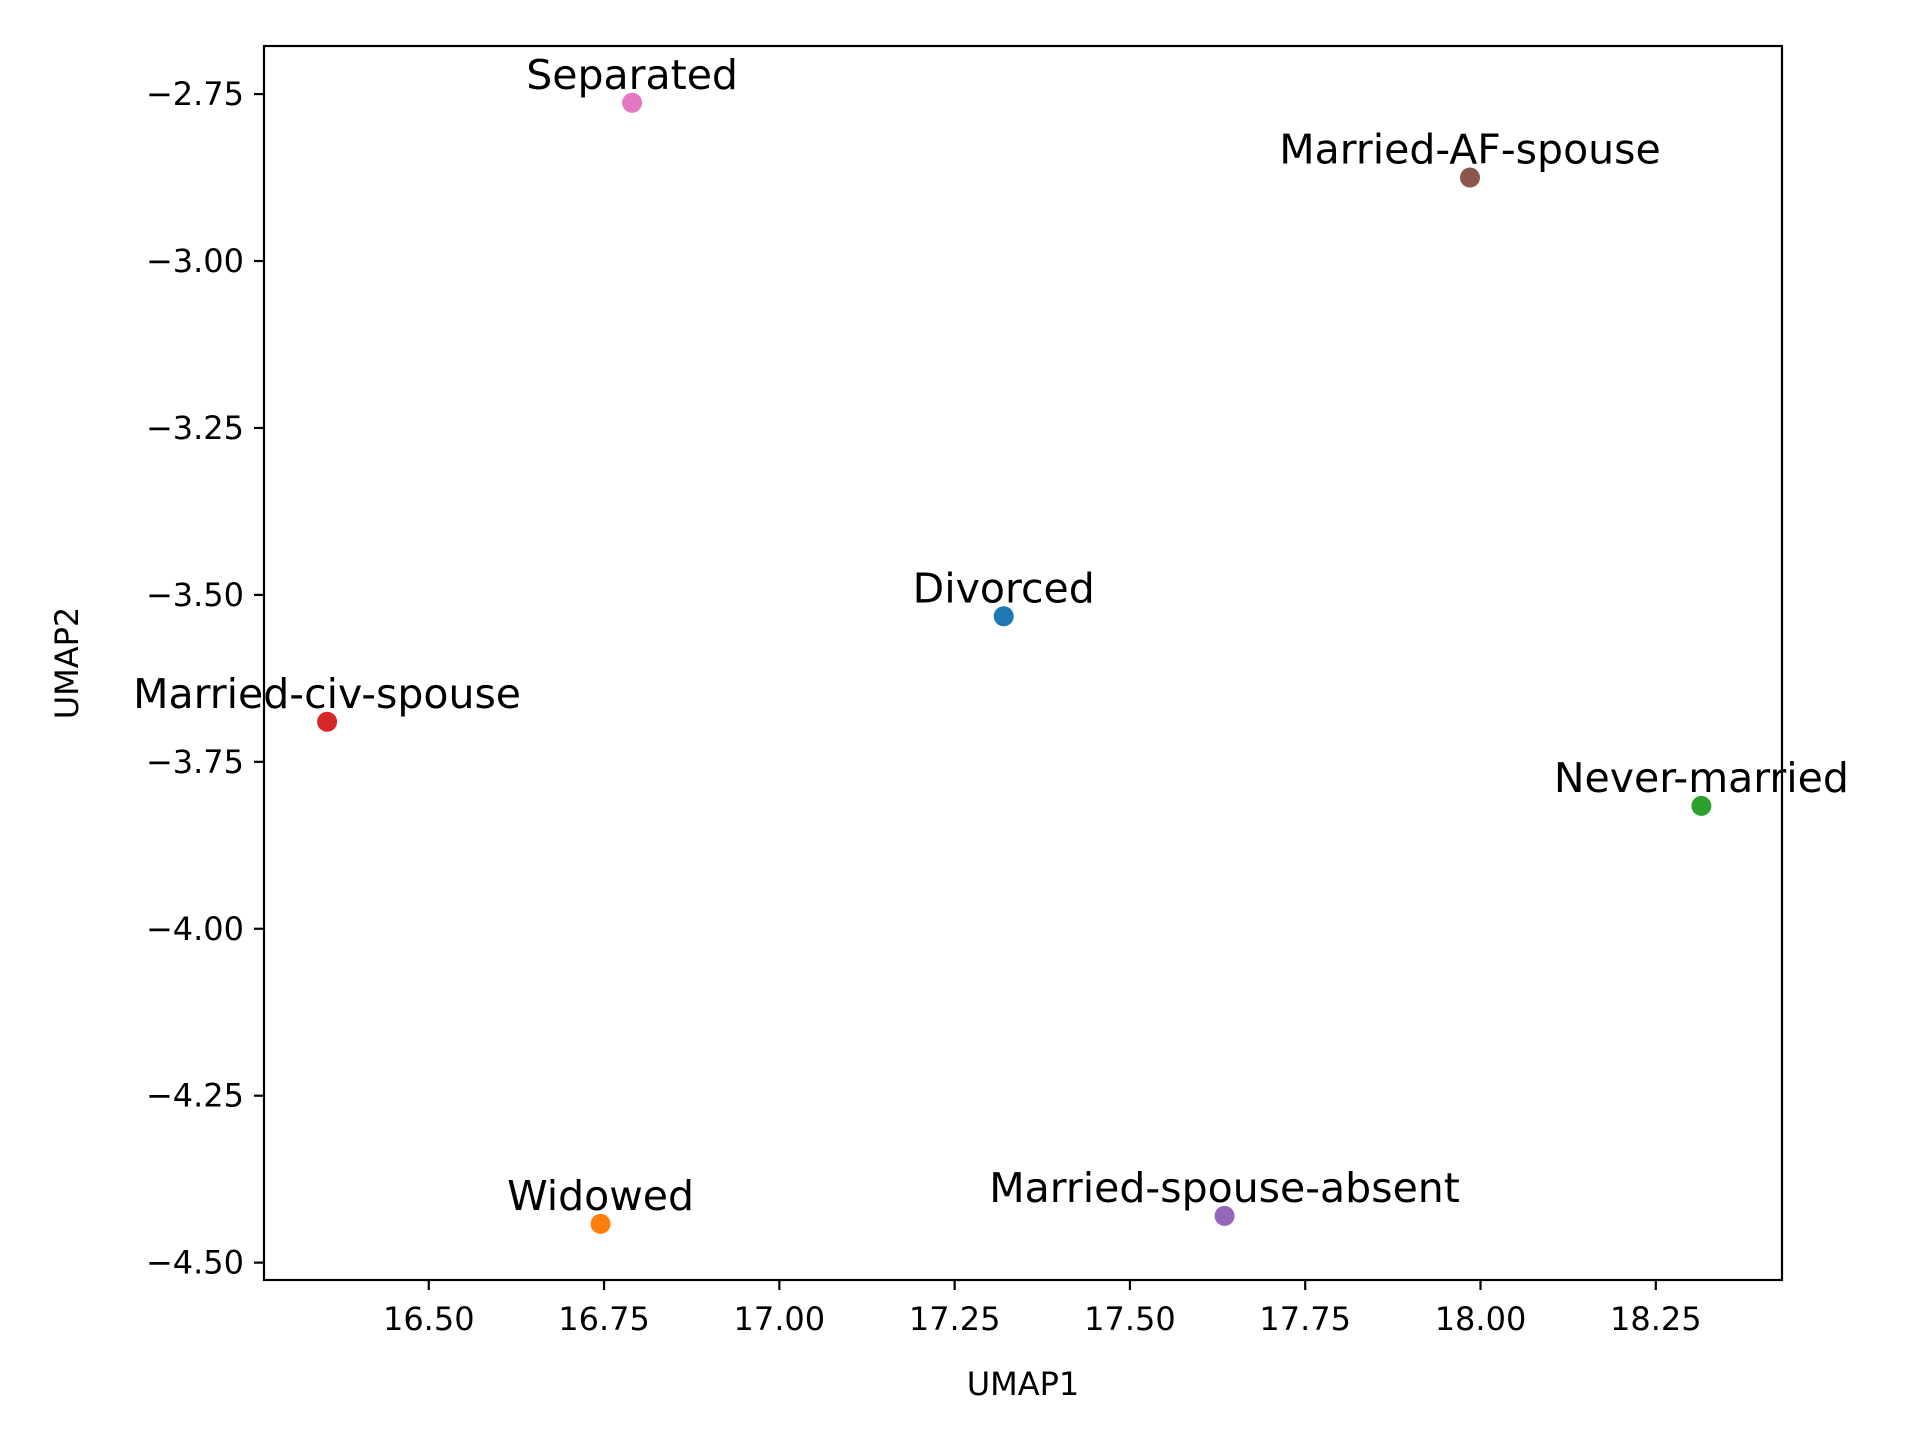 This screenshot has width=1920, height=1444. What do you see at coordinates (195, 428) in the screenshot?
I see `y-tick-label: −3.25` at bounding box center [195, 428].